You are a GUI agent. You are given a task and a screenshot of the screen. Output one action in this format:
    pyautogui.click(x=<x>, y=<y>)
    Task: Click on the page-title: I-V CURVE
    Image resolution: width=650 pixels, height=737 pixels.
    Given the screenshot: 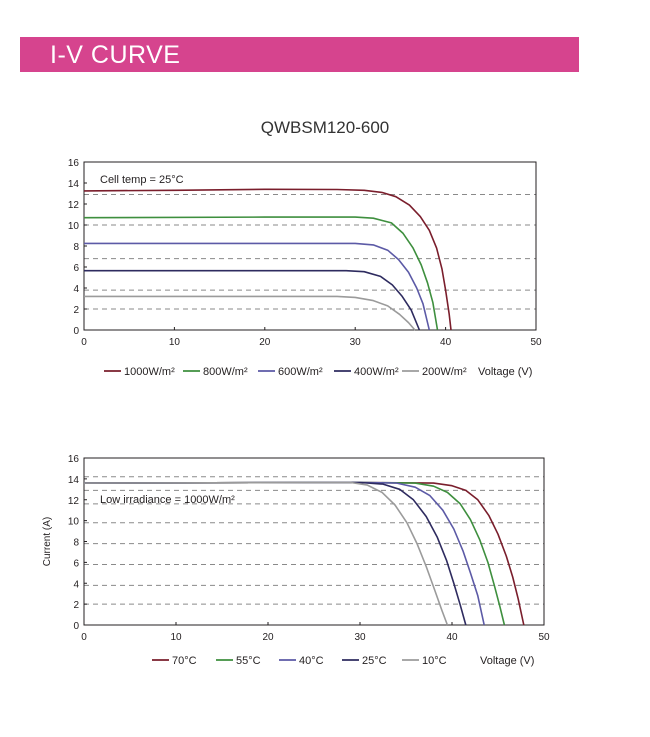 What is the action you would take?
    pyautogui.click(x=115, y=55)
    